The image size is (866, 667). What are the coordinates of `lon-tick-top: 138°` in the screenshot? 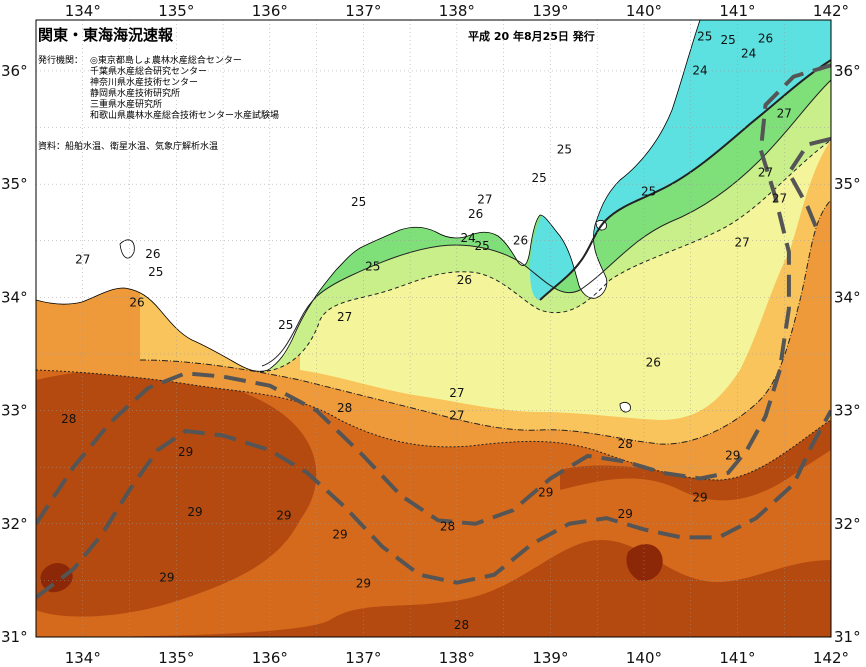 It's located at (457, 11).